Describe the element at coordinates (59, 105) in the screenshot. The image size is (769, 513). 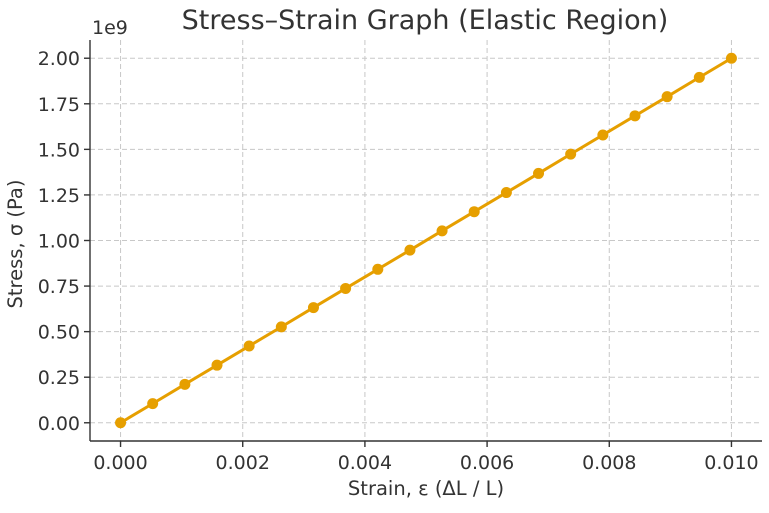
I see `y-tick-label: 1.75` at that location.